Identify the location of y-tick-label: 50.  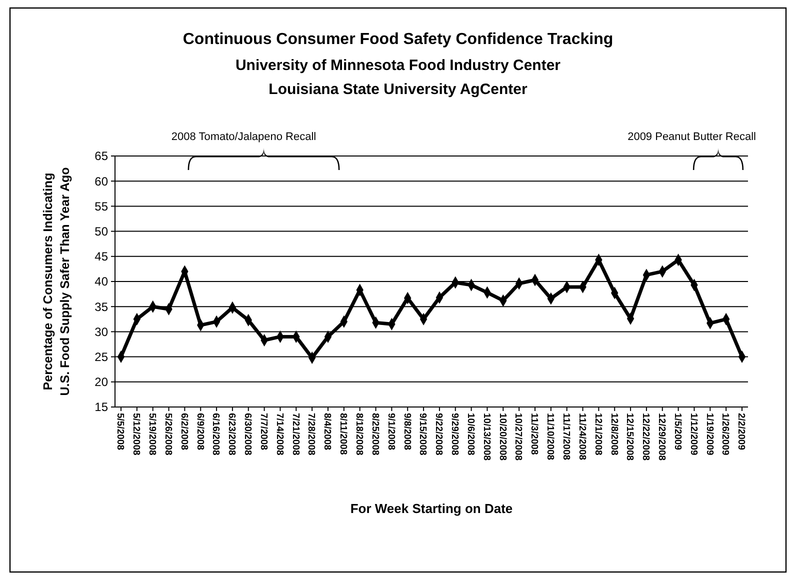
(101, 231).